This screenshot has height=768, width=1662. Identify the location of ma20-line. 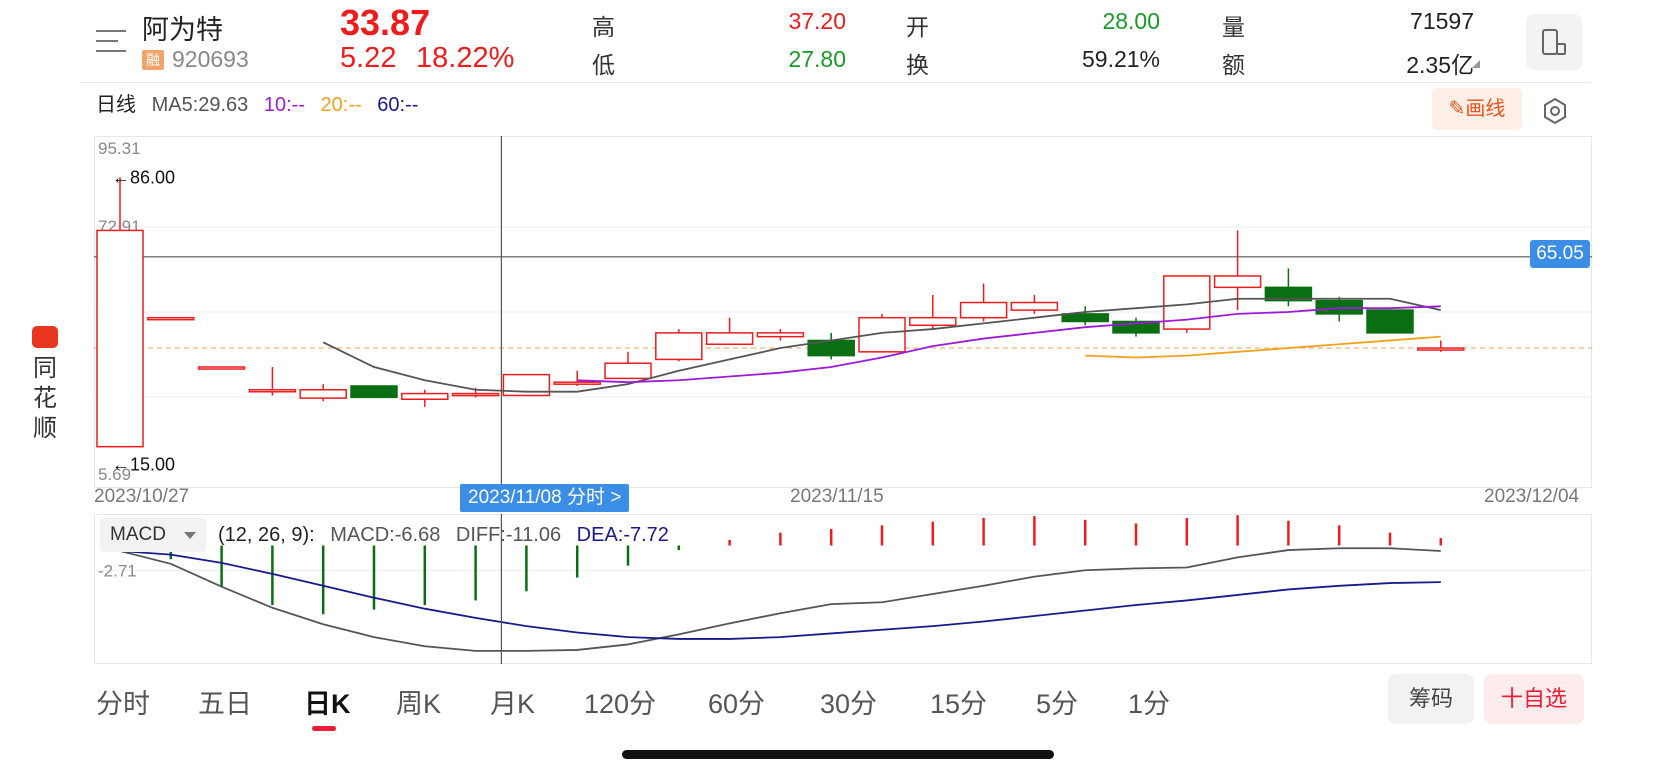
(1263, 347).